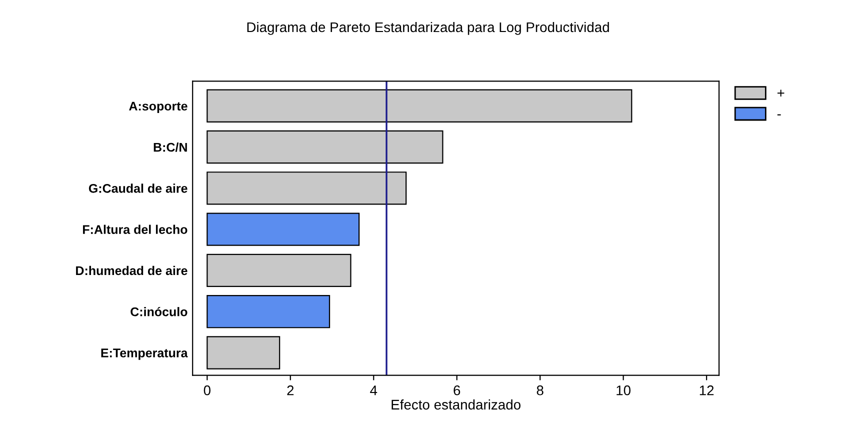 The image size is (856, 439). What do you see at coordinates (780, 93) in the screenshot?
I see `legend-label: +` at bounding box center [780, 93].